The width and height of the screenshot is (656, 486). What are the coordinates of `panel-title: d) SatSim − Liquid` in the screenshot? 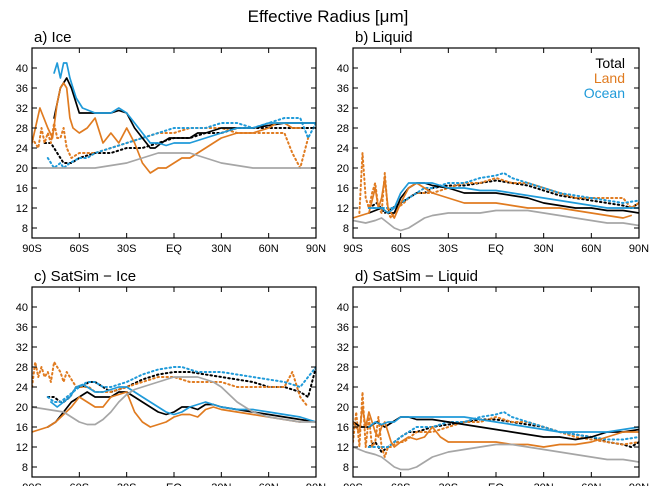 It's located at (416, 276).